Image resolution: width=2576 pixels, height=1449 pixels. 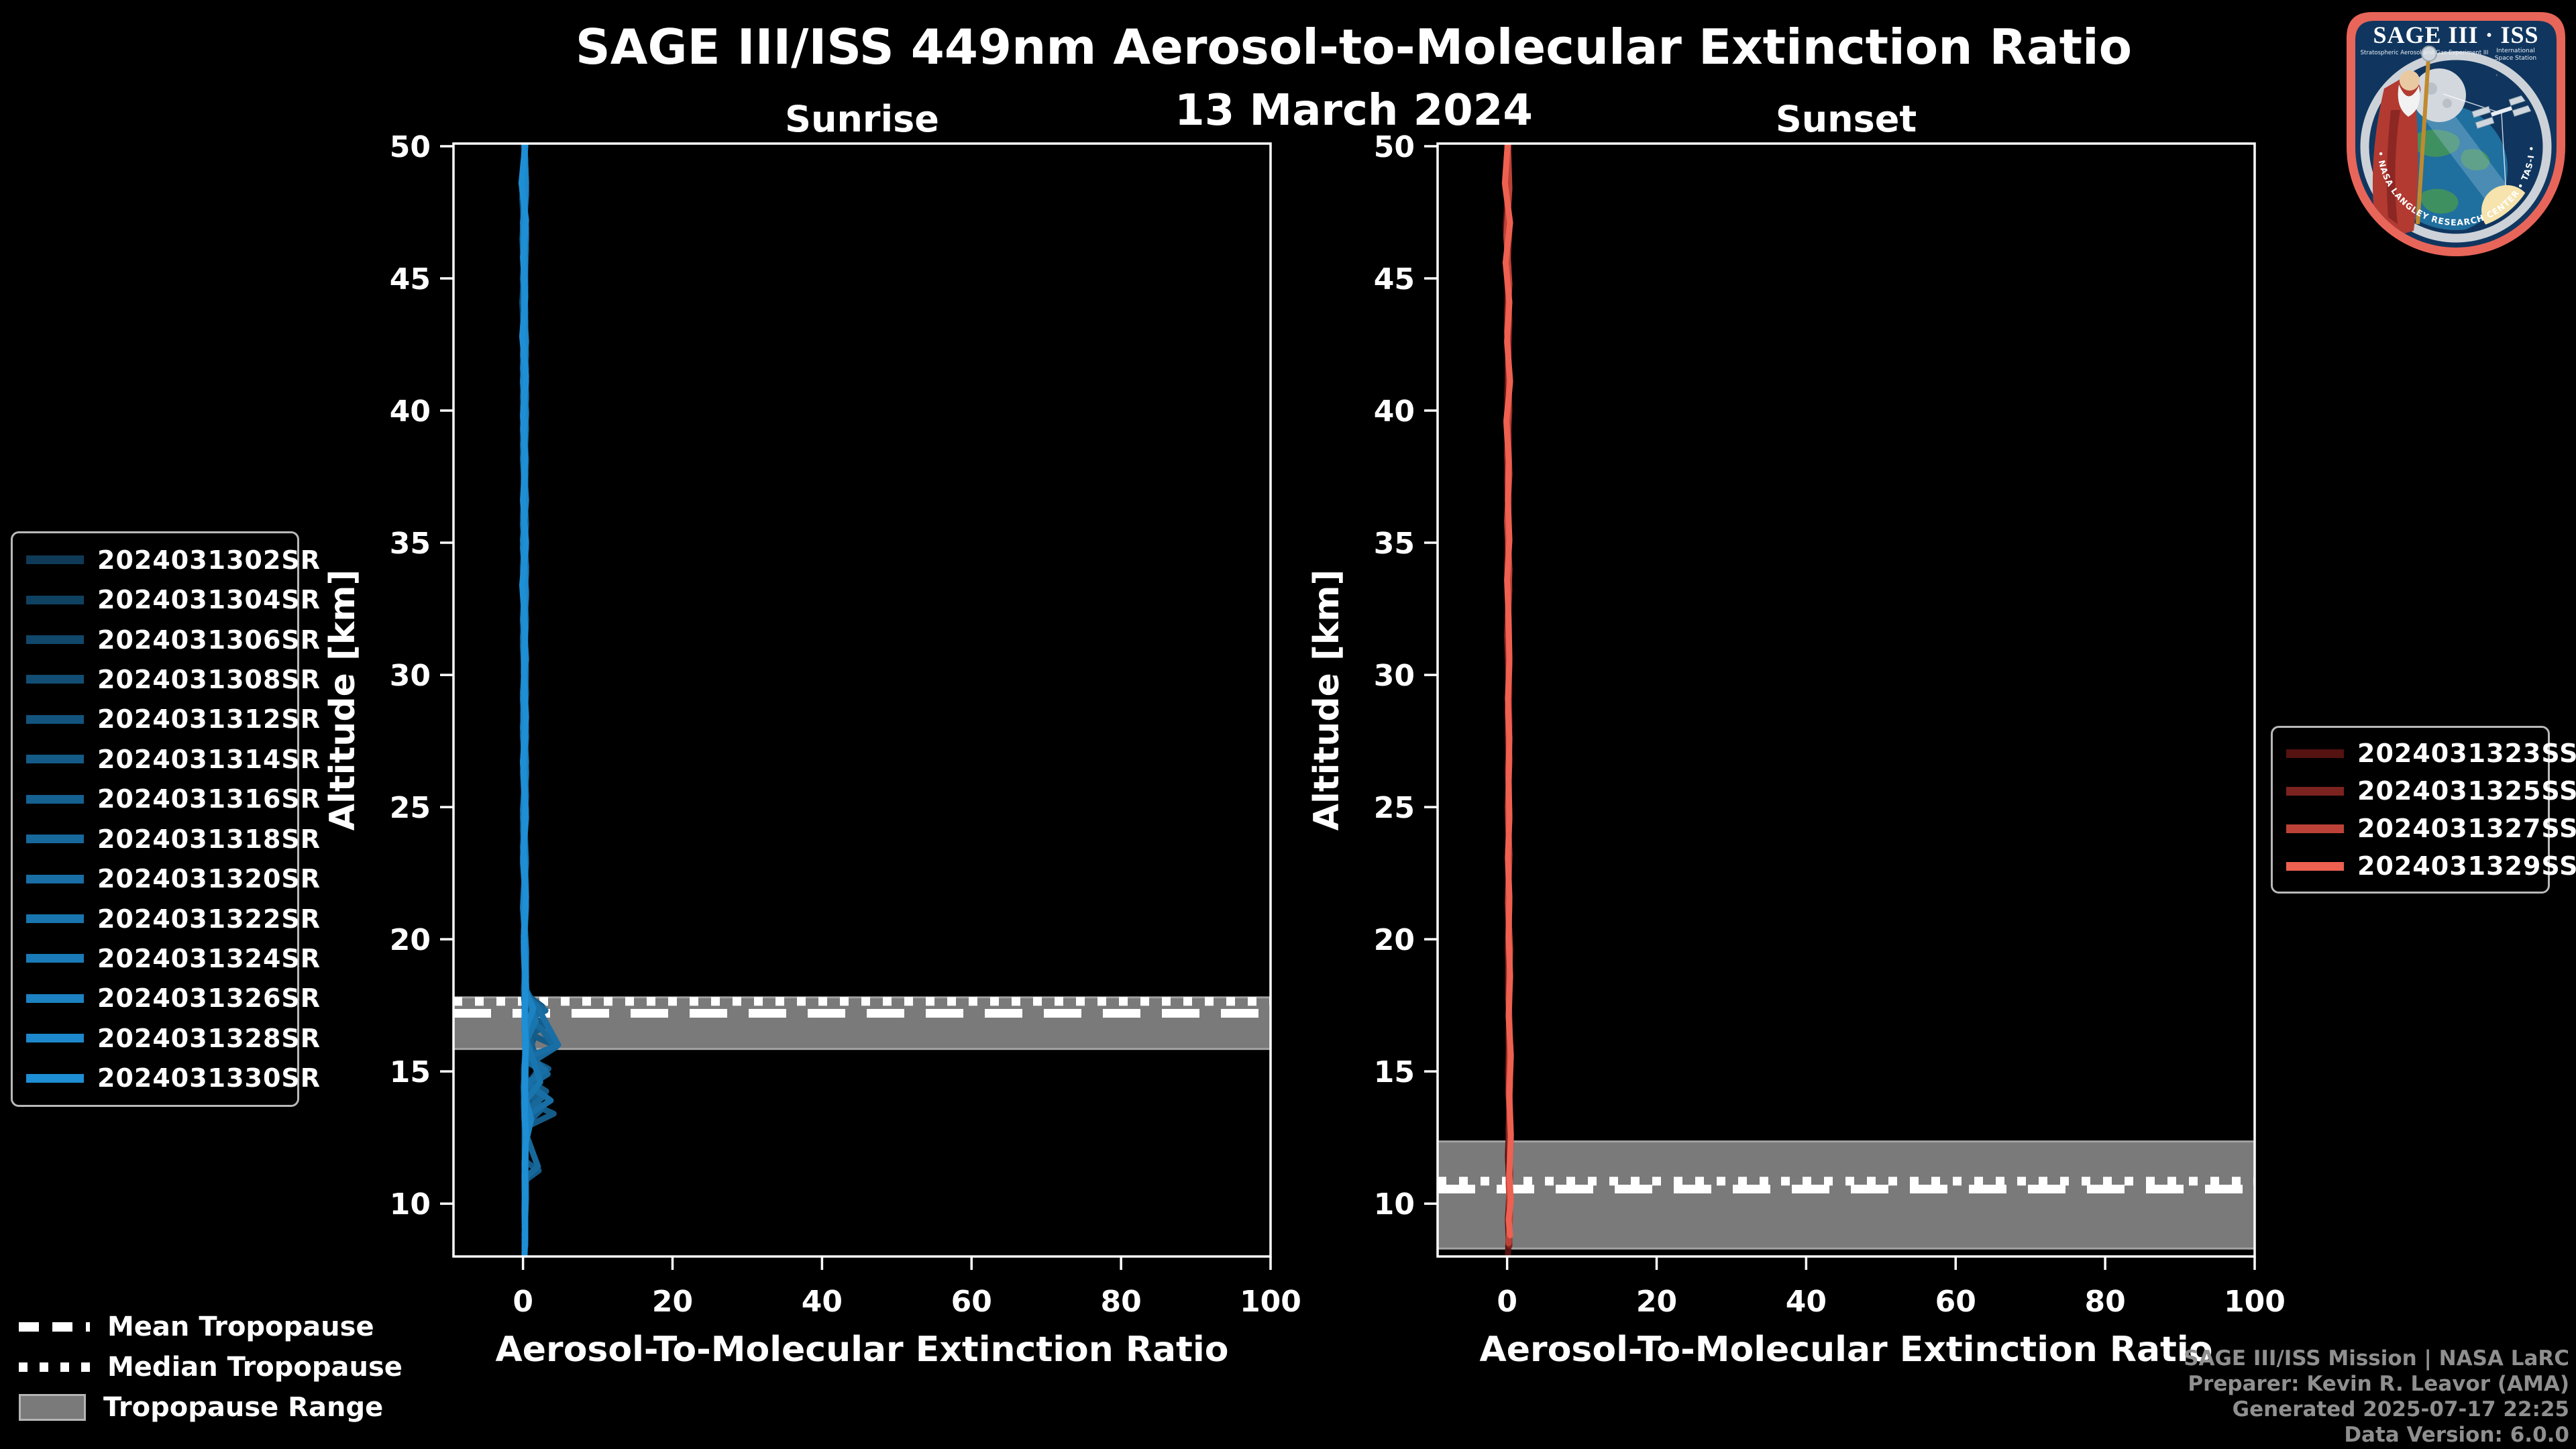 I want to click on patch-ring, so click(x=2456, y=147).